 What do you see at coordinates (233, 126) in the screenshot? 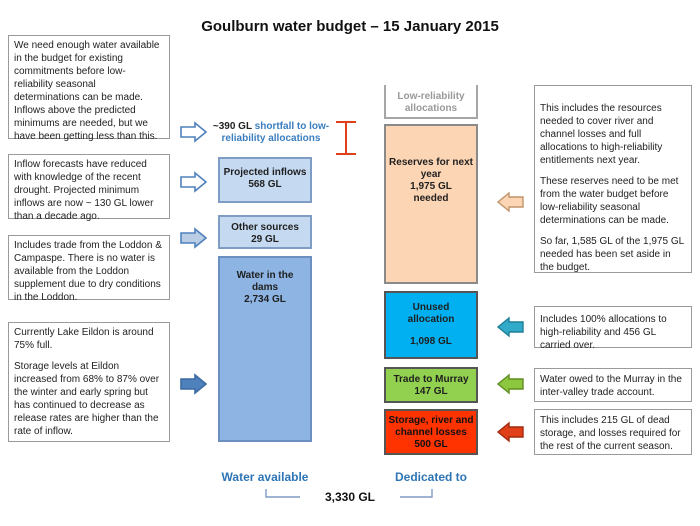
I see `shortfall-prefix: ~390 GL` at bounding box center [233, 126].